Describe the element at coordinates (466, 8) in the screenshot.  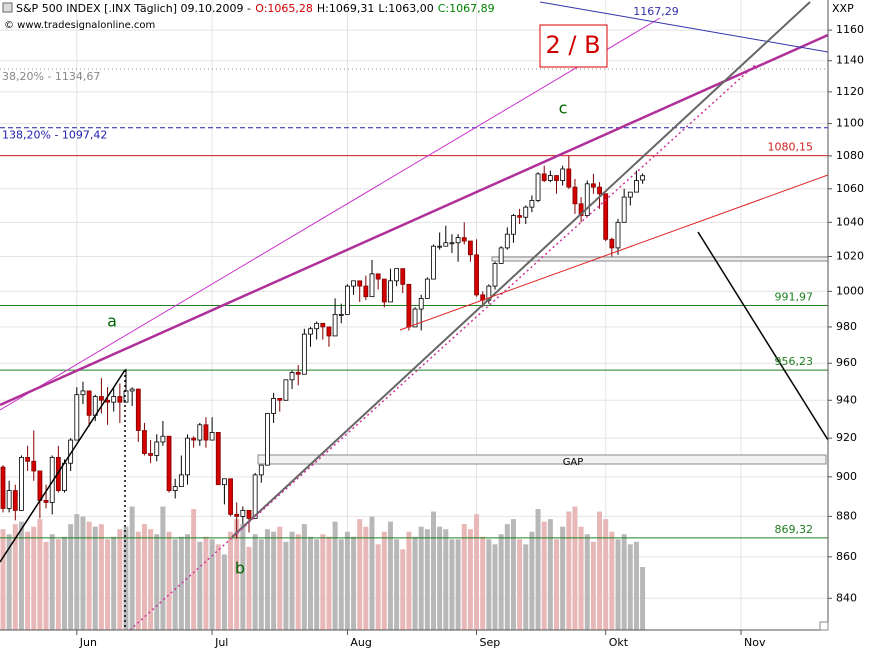
I see `close-text: C:1067,89` at that location.